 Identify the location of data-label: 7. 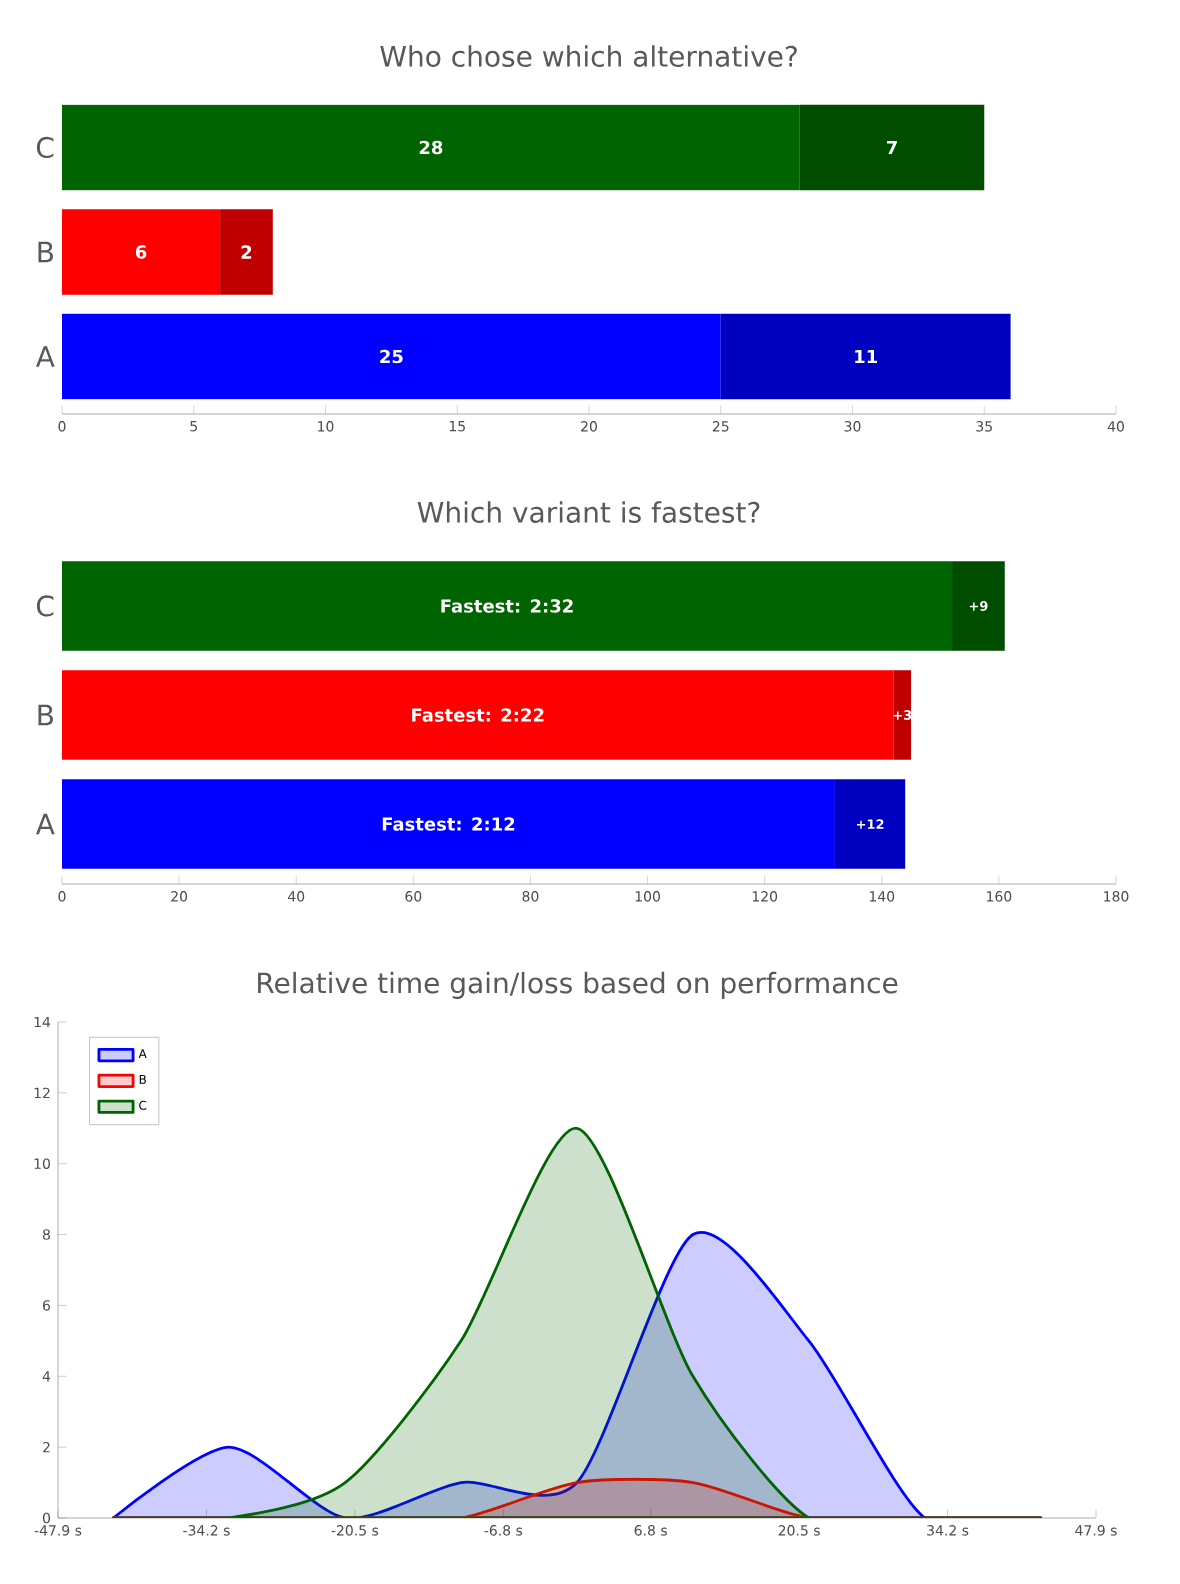
(891, 147).